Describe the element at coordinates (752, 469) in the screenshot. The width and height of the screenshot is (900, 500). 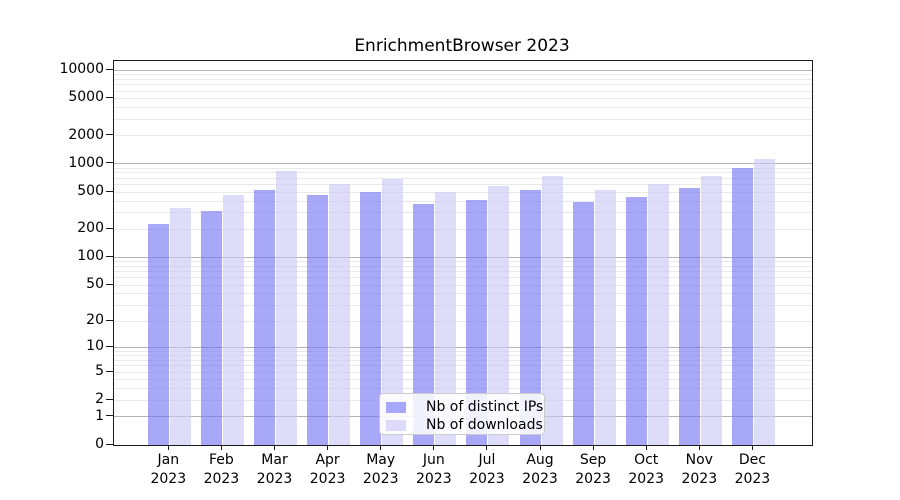
I see `x-tick-label: Dec 2023` at that location.